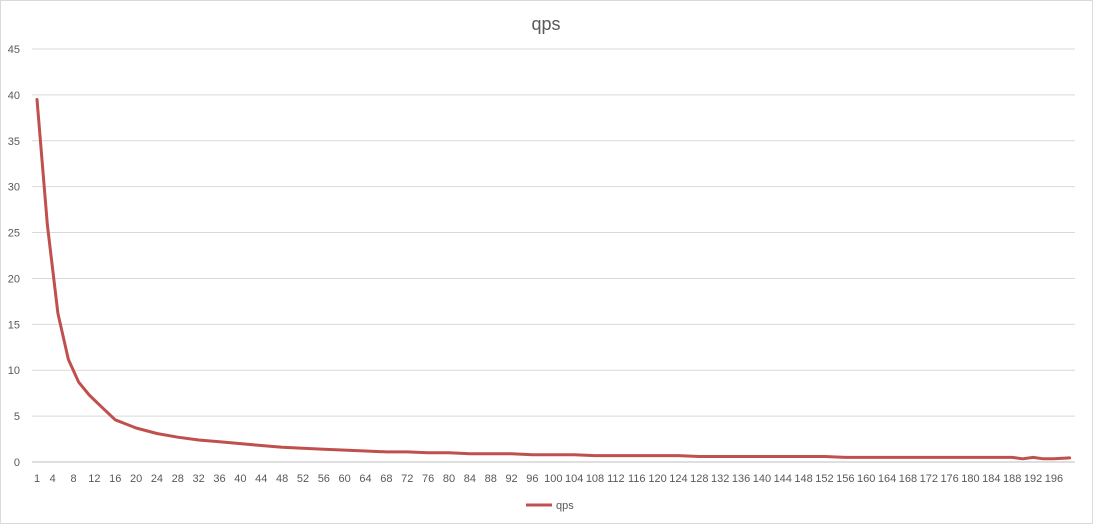  What do you see at coordinates (532, 479) in the screenshot?
I see `x-tick-label: 96` at bounding box center [532, 479].